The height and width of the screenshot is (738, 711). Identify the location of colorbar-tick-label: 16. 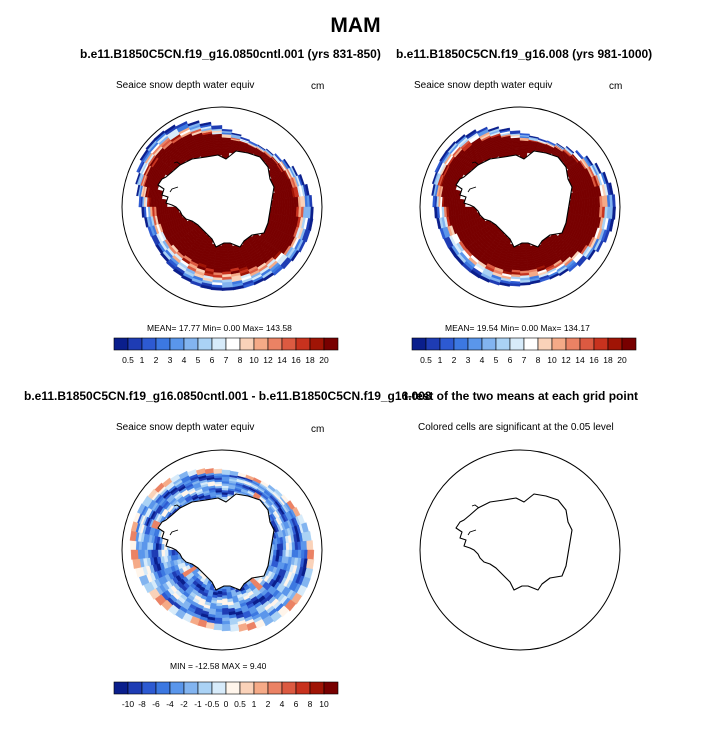
(296, 360).